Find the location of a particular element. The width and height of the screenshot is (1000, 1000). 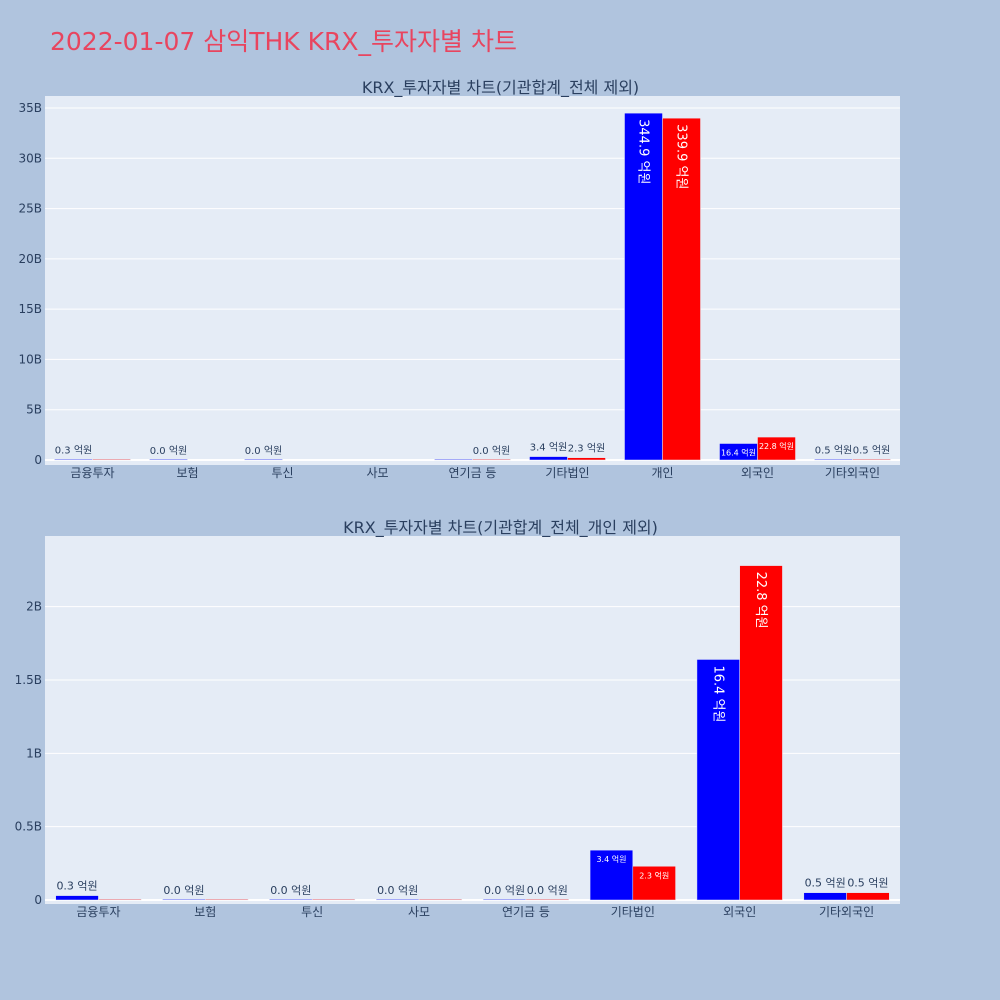

y-tick-label: 15B is located at coordinates (30, 309).